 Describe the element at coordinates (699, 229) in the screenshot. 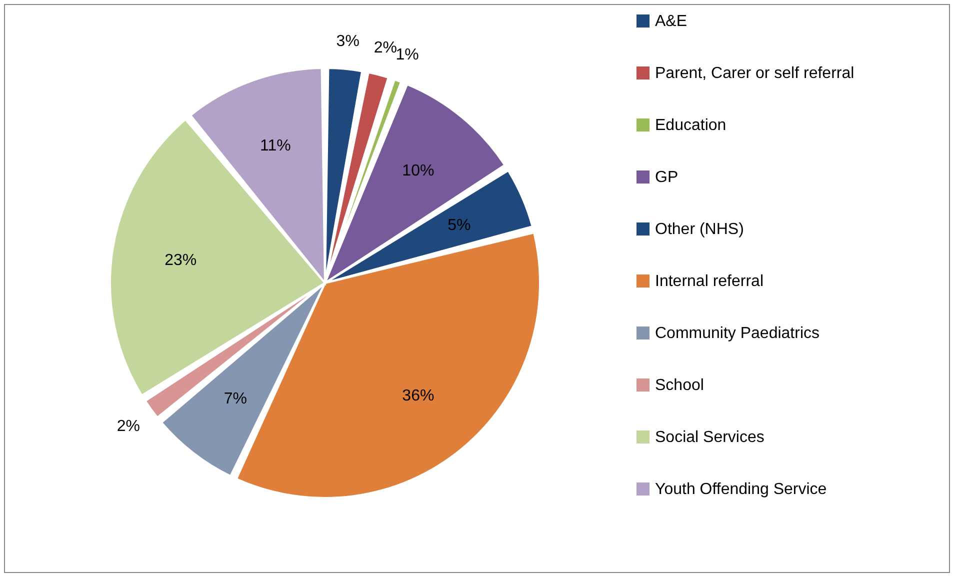

I see `legend-label: Other (NHS)` at that location.